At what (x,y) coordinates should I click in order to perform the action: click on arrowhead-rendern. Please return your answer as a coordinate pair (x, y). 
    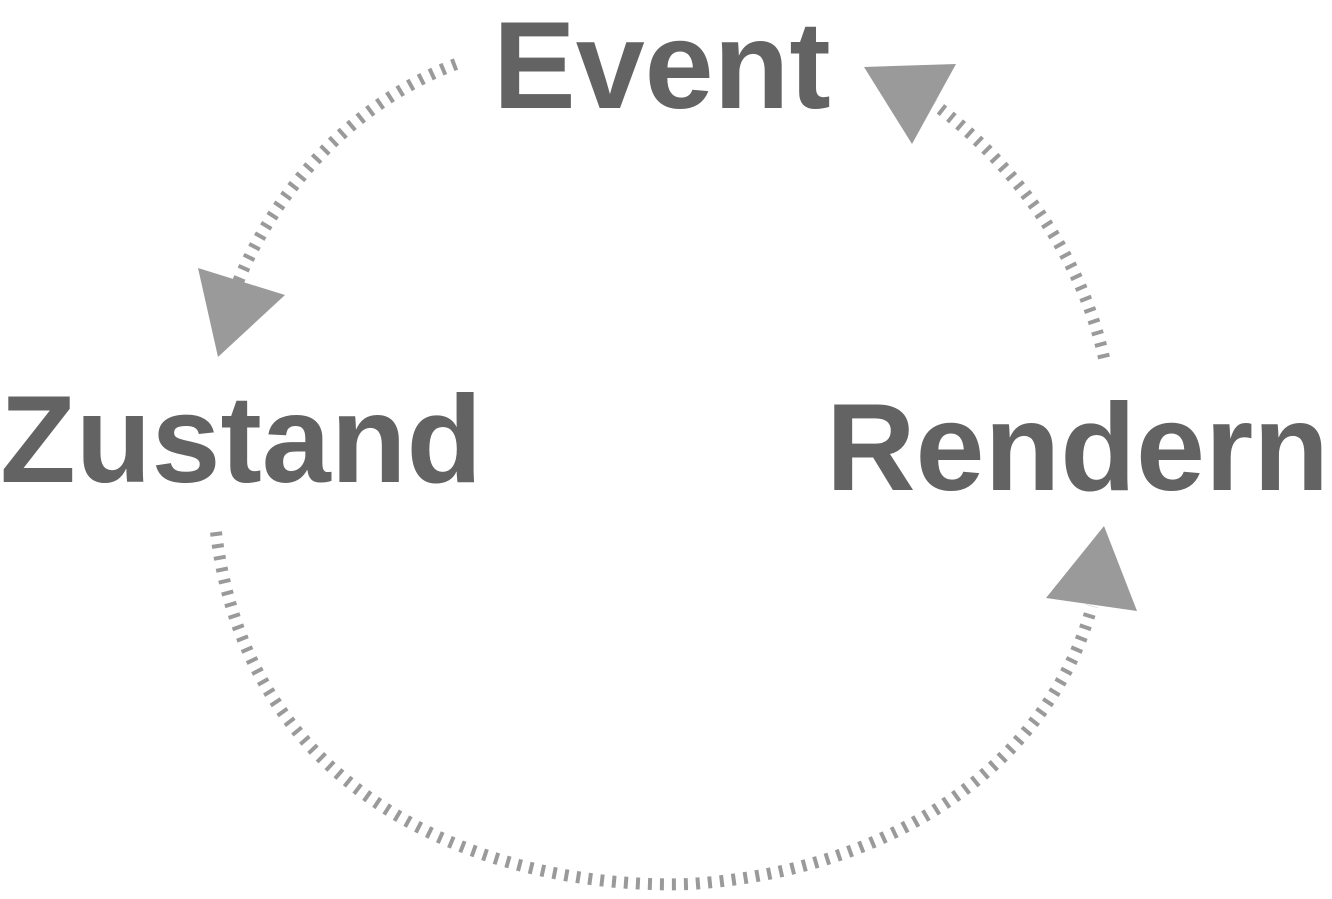
    Looking at the image, I should click on (1091, 568).